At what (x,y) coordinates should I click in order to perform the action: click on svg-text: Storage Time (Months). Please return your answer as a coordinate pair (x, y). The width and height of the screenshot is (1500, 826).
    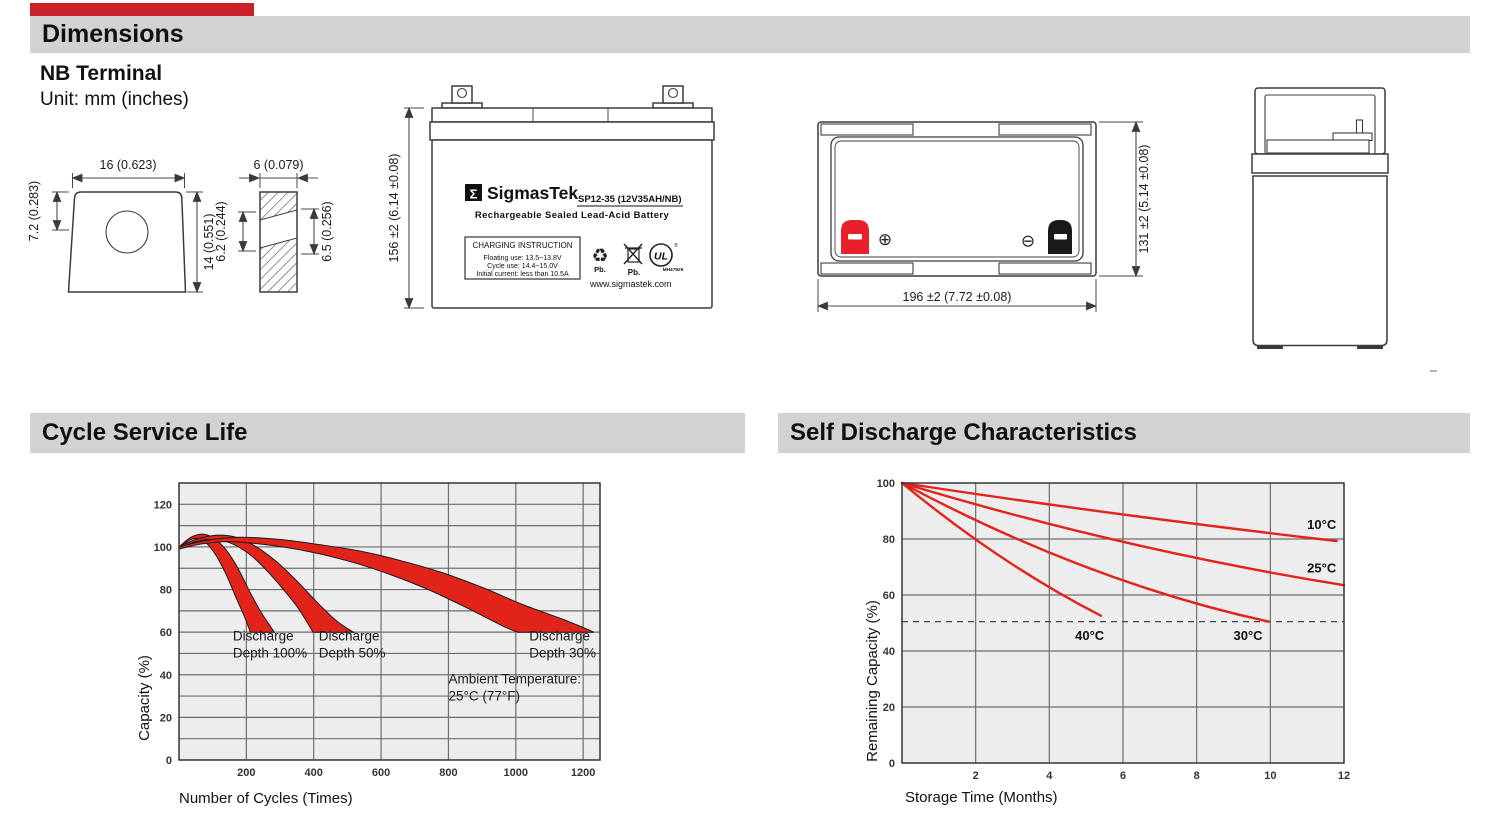
    Looking at the image, I should click on (981, 797).